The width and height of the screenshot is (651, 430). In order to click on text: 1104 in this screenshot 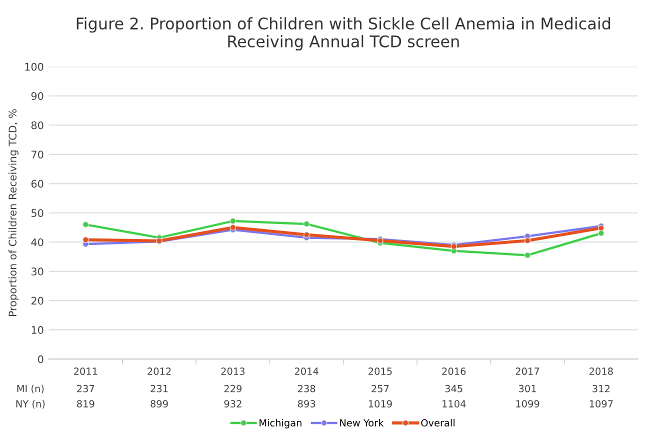, I will do `click(454, 404)`.